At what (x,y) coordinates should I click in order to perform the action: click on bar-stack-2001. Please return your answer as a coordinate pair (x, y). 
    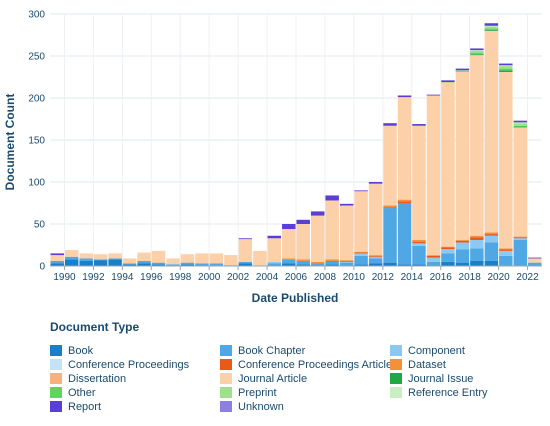
    Looking at the image, I should click on (231, 260).